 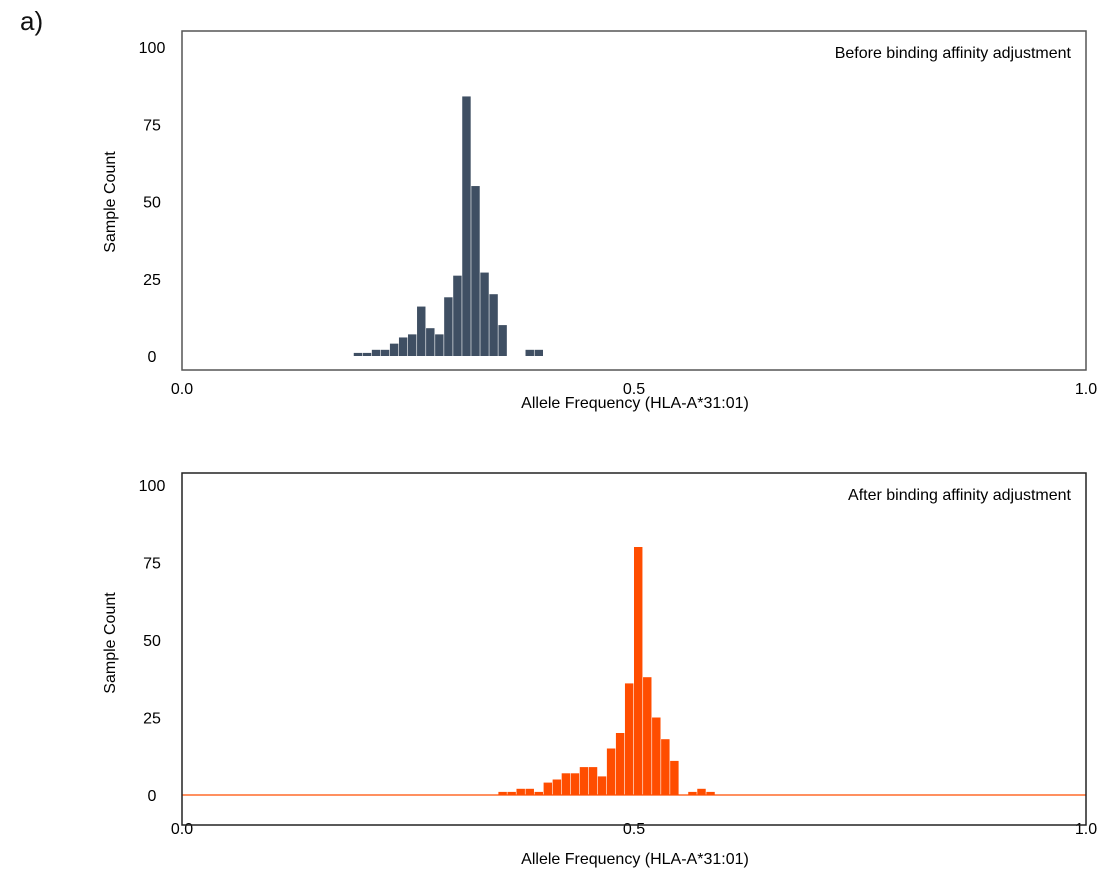 I want to click on chart-title: Before binding affinity adjustment, so click(x=953, y=53).